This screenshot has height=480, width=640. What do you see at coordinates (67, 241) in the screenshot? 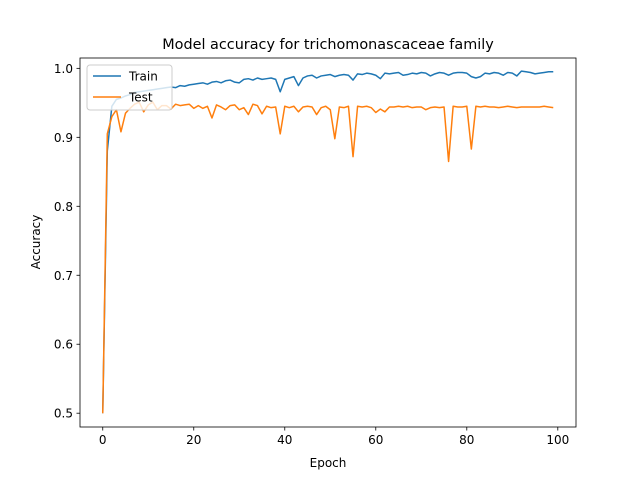
I see `y-axis: 0.5 0.6 0.7 0.8 0.9 1.0` at bounding box center [67, 241].